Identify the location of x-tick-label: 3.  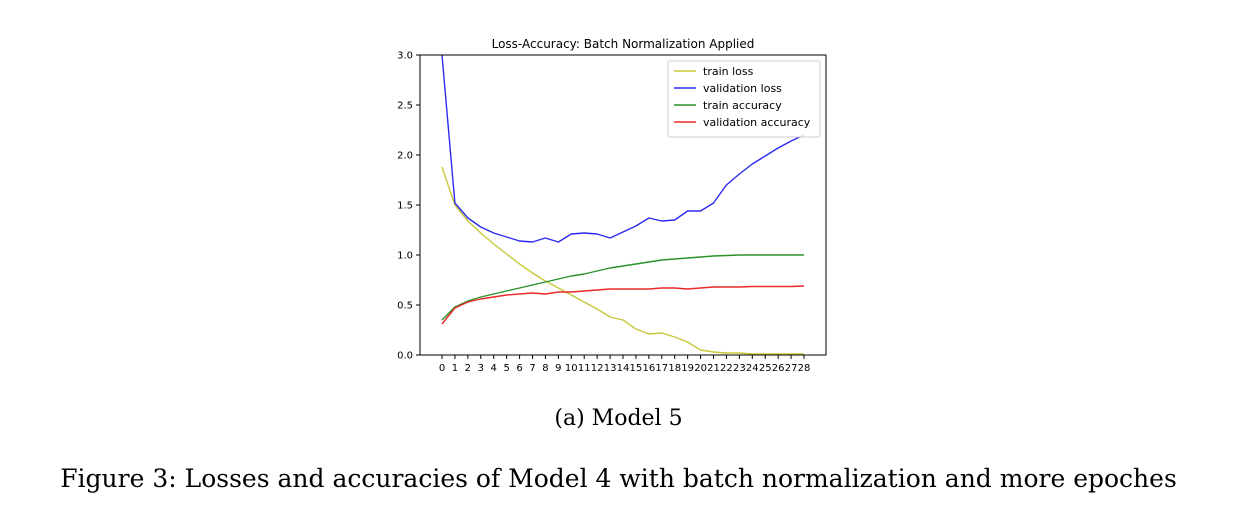
(481, 368).